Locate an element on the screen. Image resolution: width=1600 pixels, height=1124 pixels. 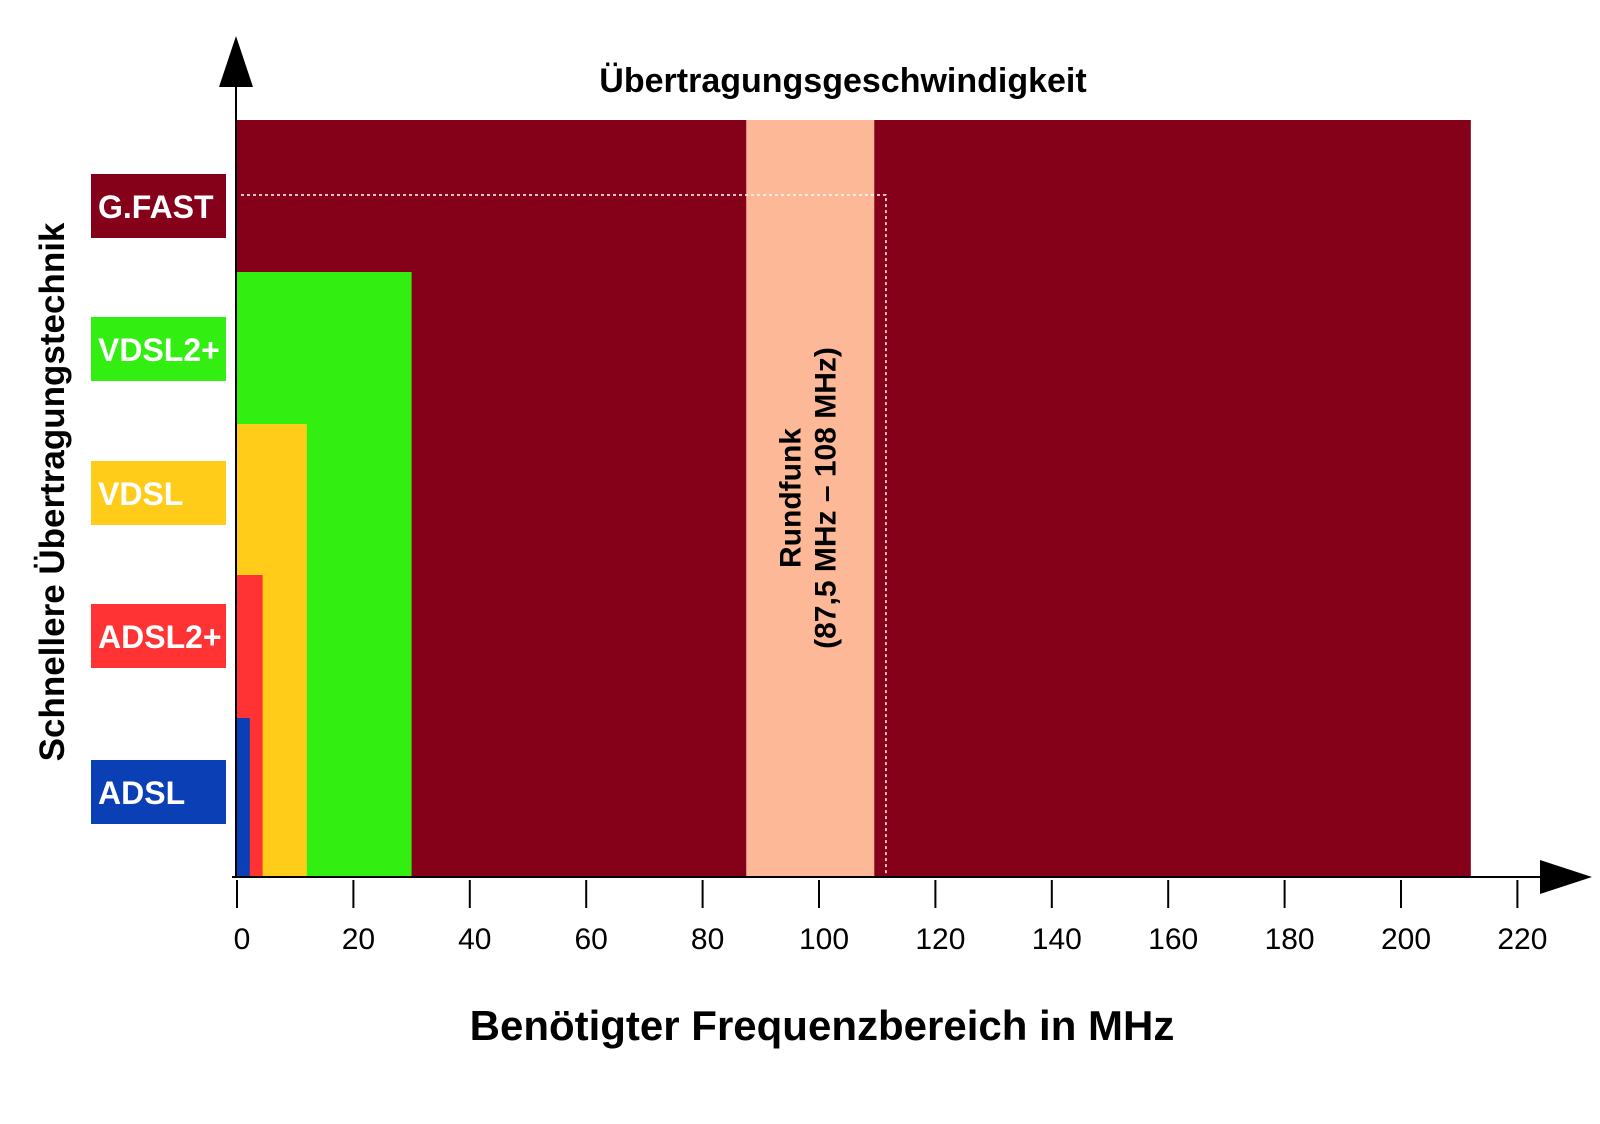
chart-title: Übertragungsgeschwindigkeit is located at coordinates (842, 81).